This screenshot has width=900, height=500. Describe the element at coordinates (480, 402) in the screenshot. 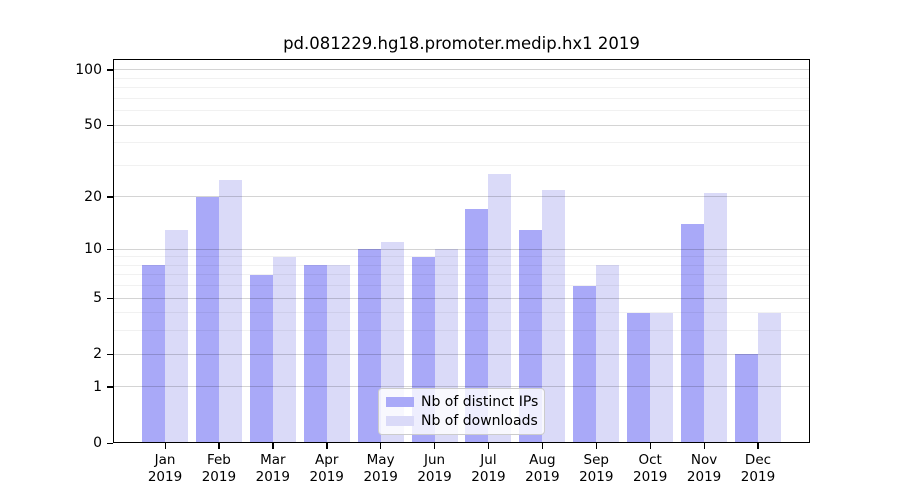

I see `legend-label: Nb of distinct IPs` at that location.